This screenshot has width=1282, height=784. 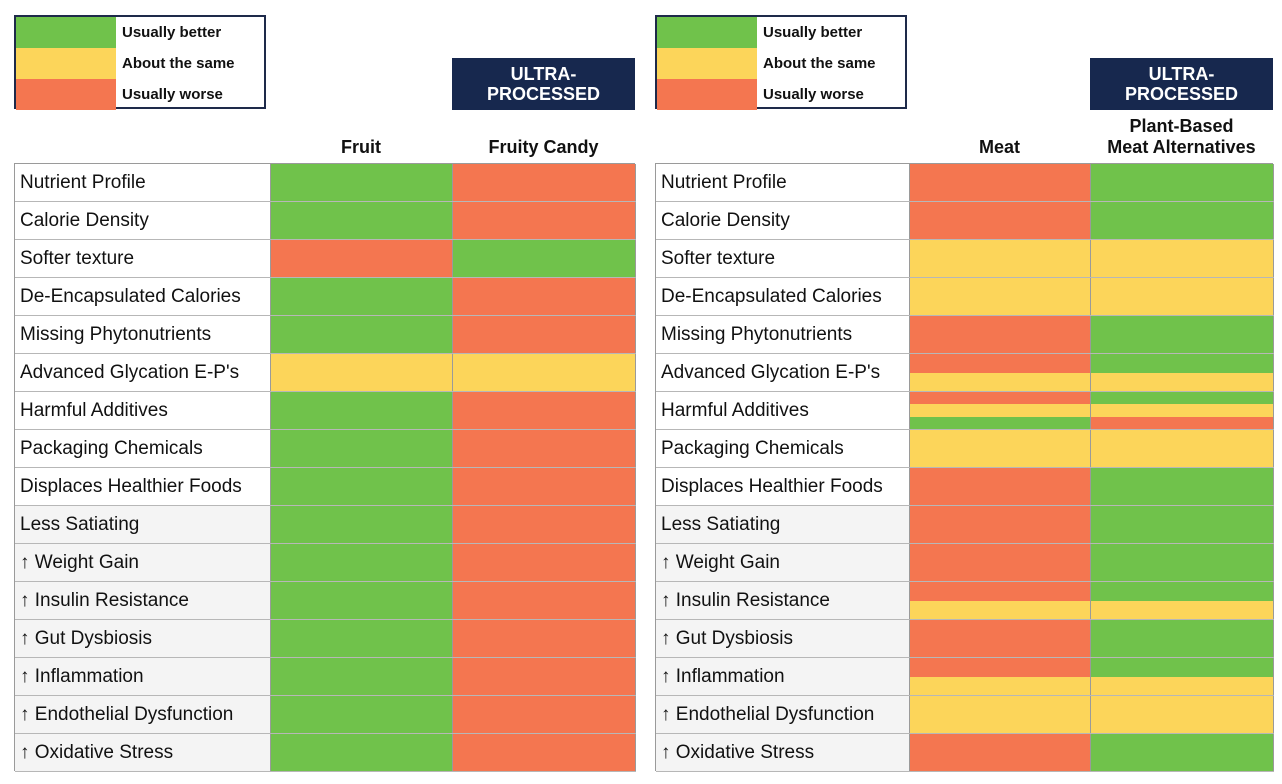 I want to click on row-label: Displaces Healthier Foods, so click(x=783, y=486).